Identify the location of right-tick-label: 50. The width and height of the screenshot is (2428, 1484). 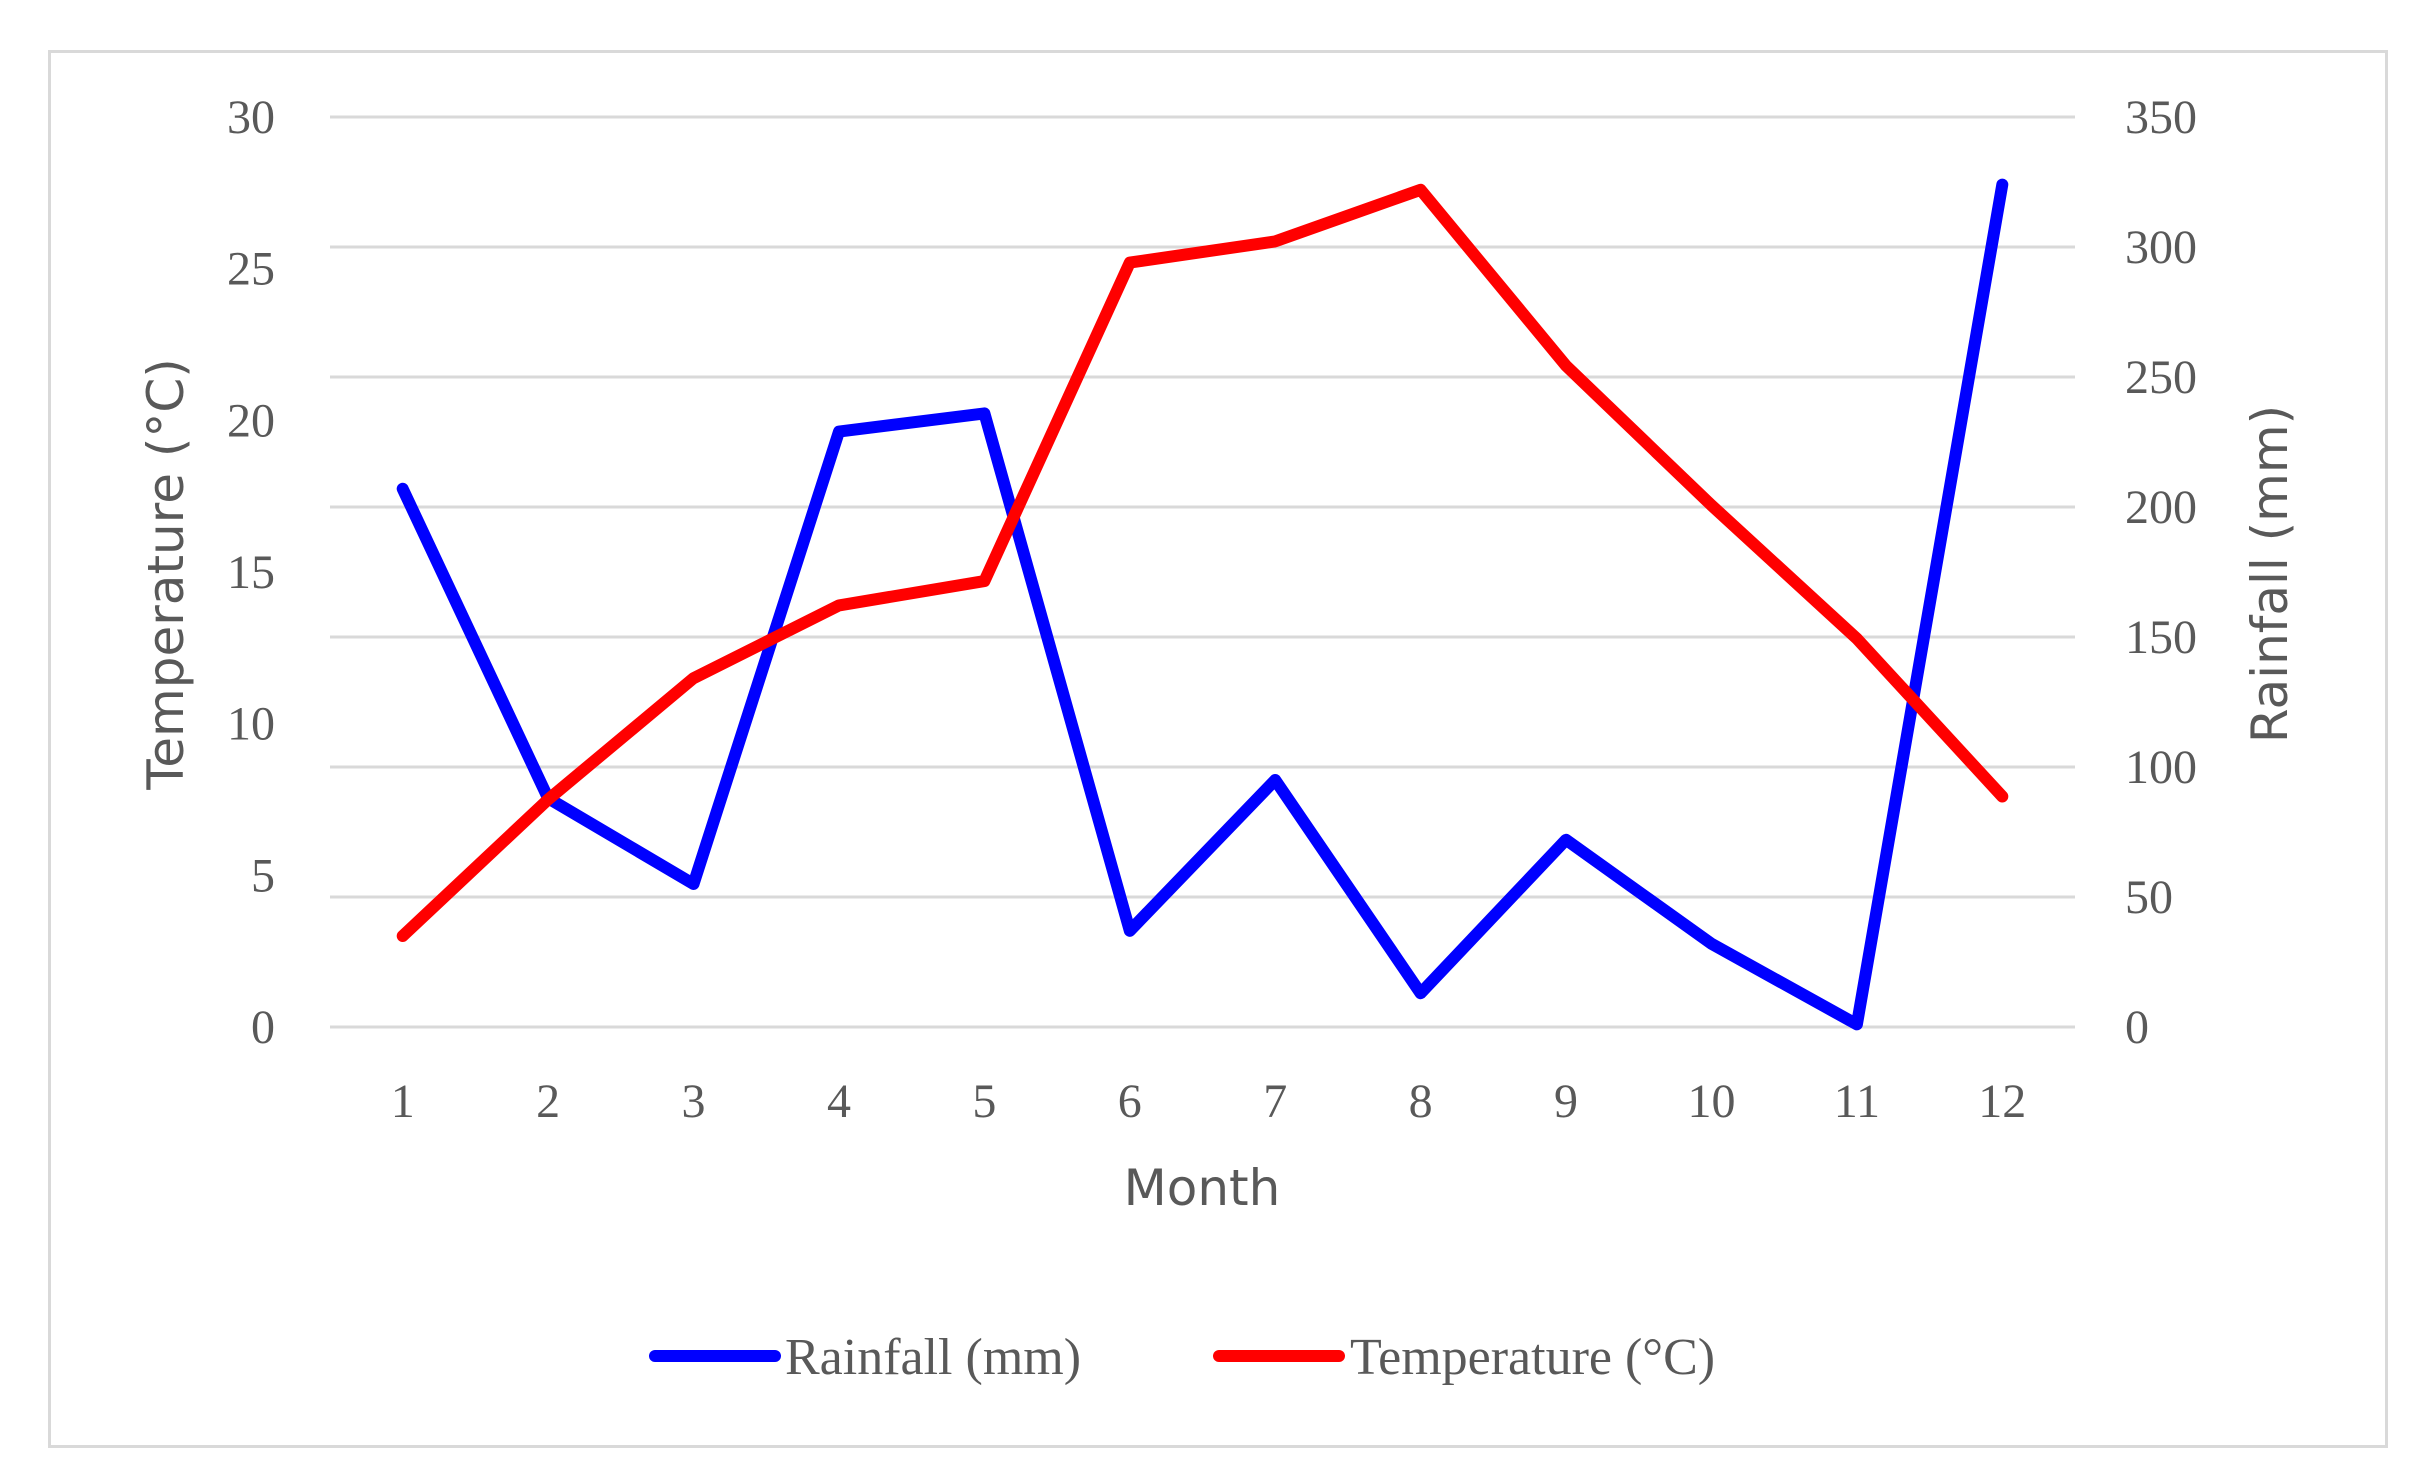
(2149, 897).